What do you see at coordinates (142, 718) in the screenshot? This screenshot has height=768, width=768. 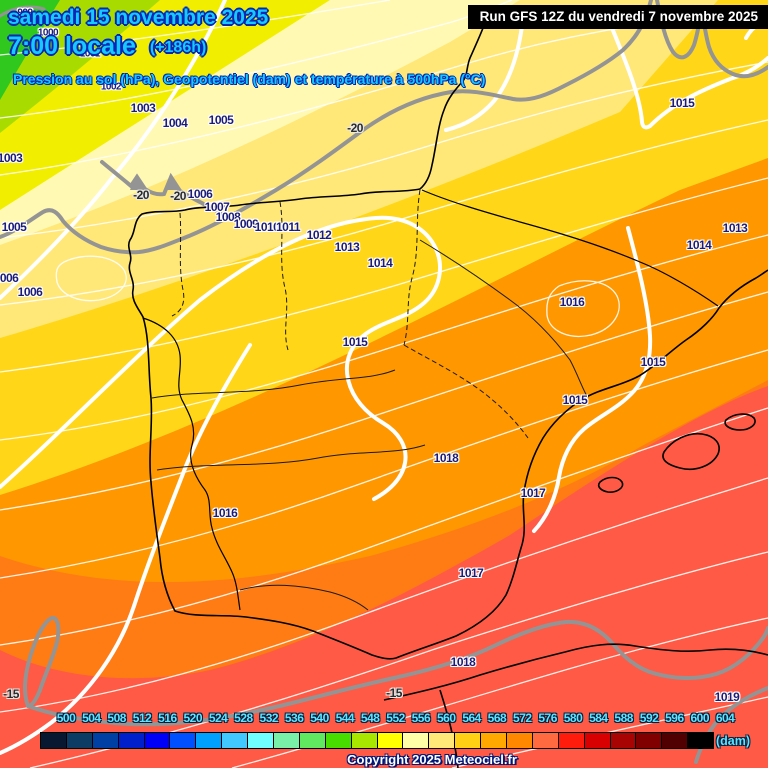 I see `colorbar-scale-value: 512` at bounding box center [142, 718].